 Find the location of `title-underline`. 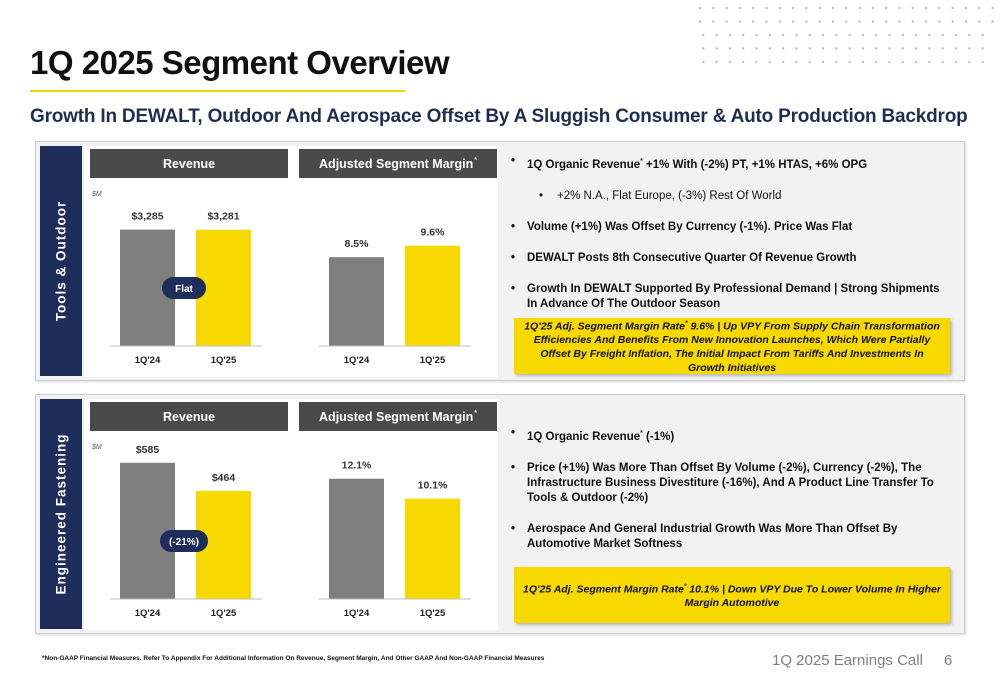

title-underline is located at coordinates (217, 91).